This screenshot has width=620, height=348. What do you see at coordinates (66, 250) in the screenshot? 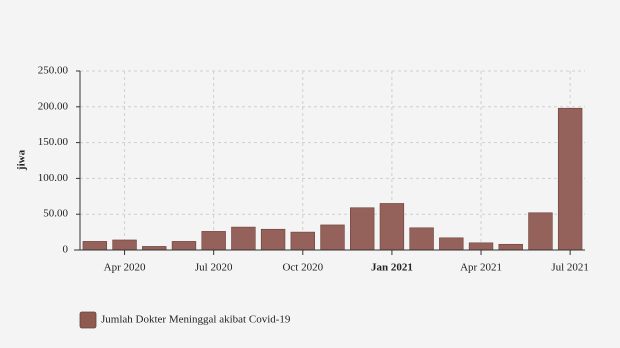
I see `y-tick-label: 0` at bounding box center [66, 250].